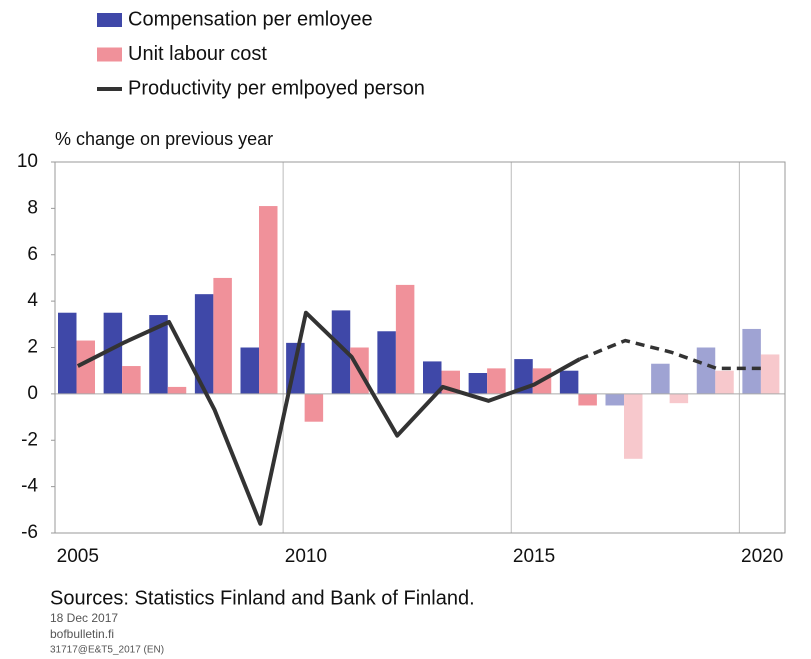 The image size is (811, 659). Describe the element at coordinates (32, 207) in the screenshot. I see `y-tick-label: 8` at that location.